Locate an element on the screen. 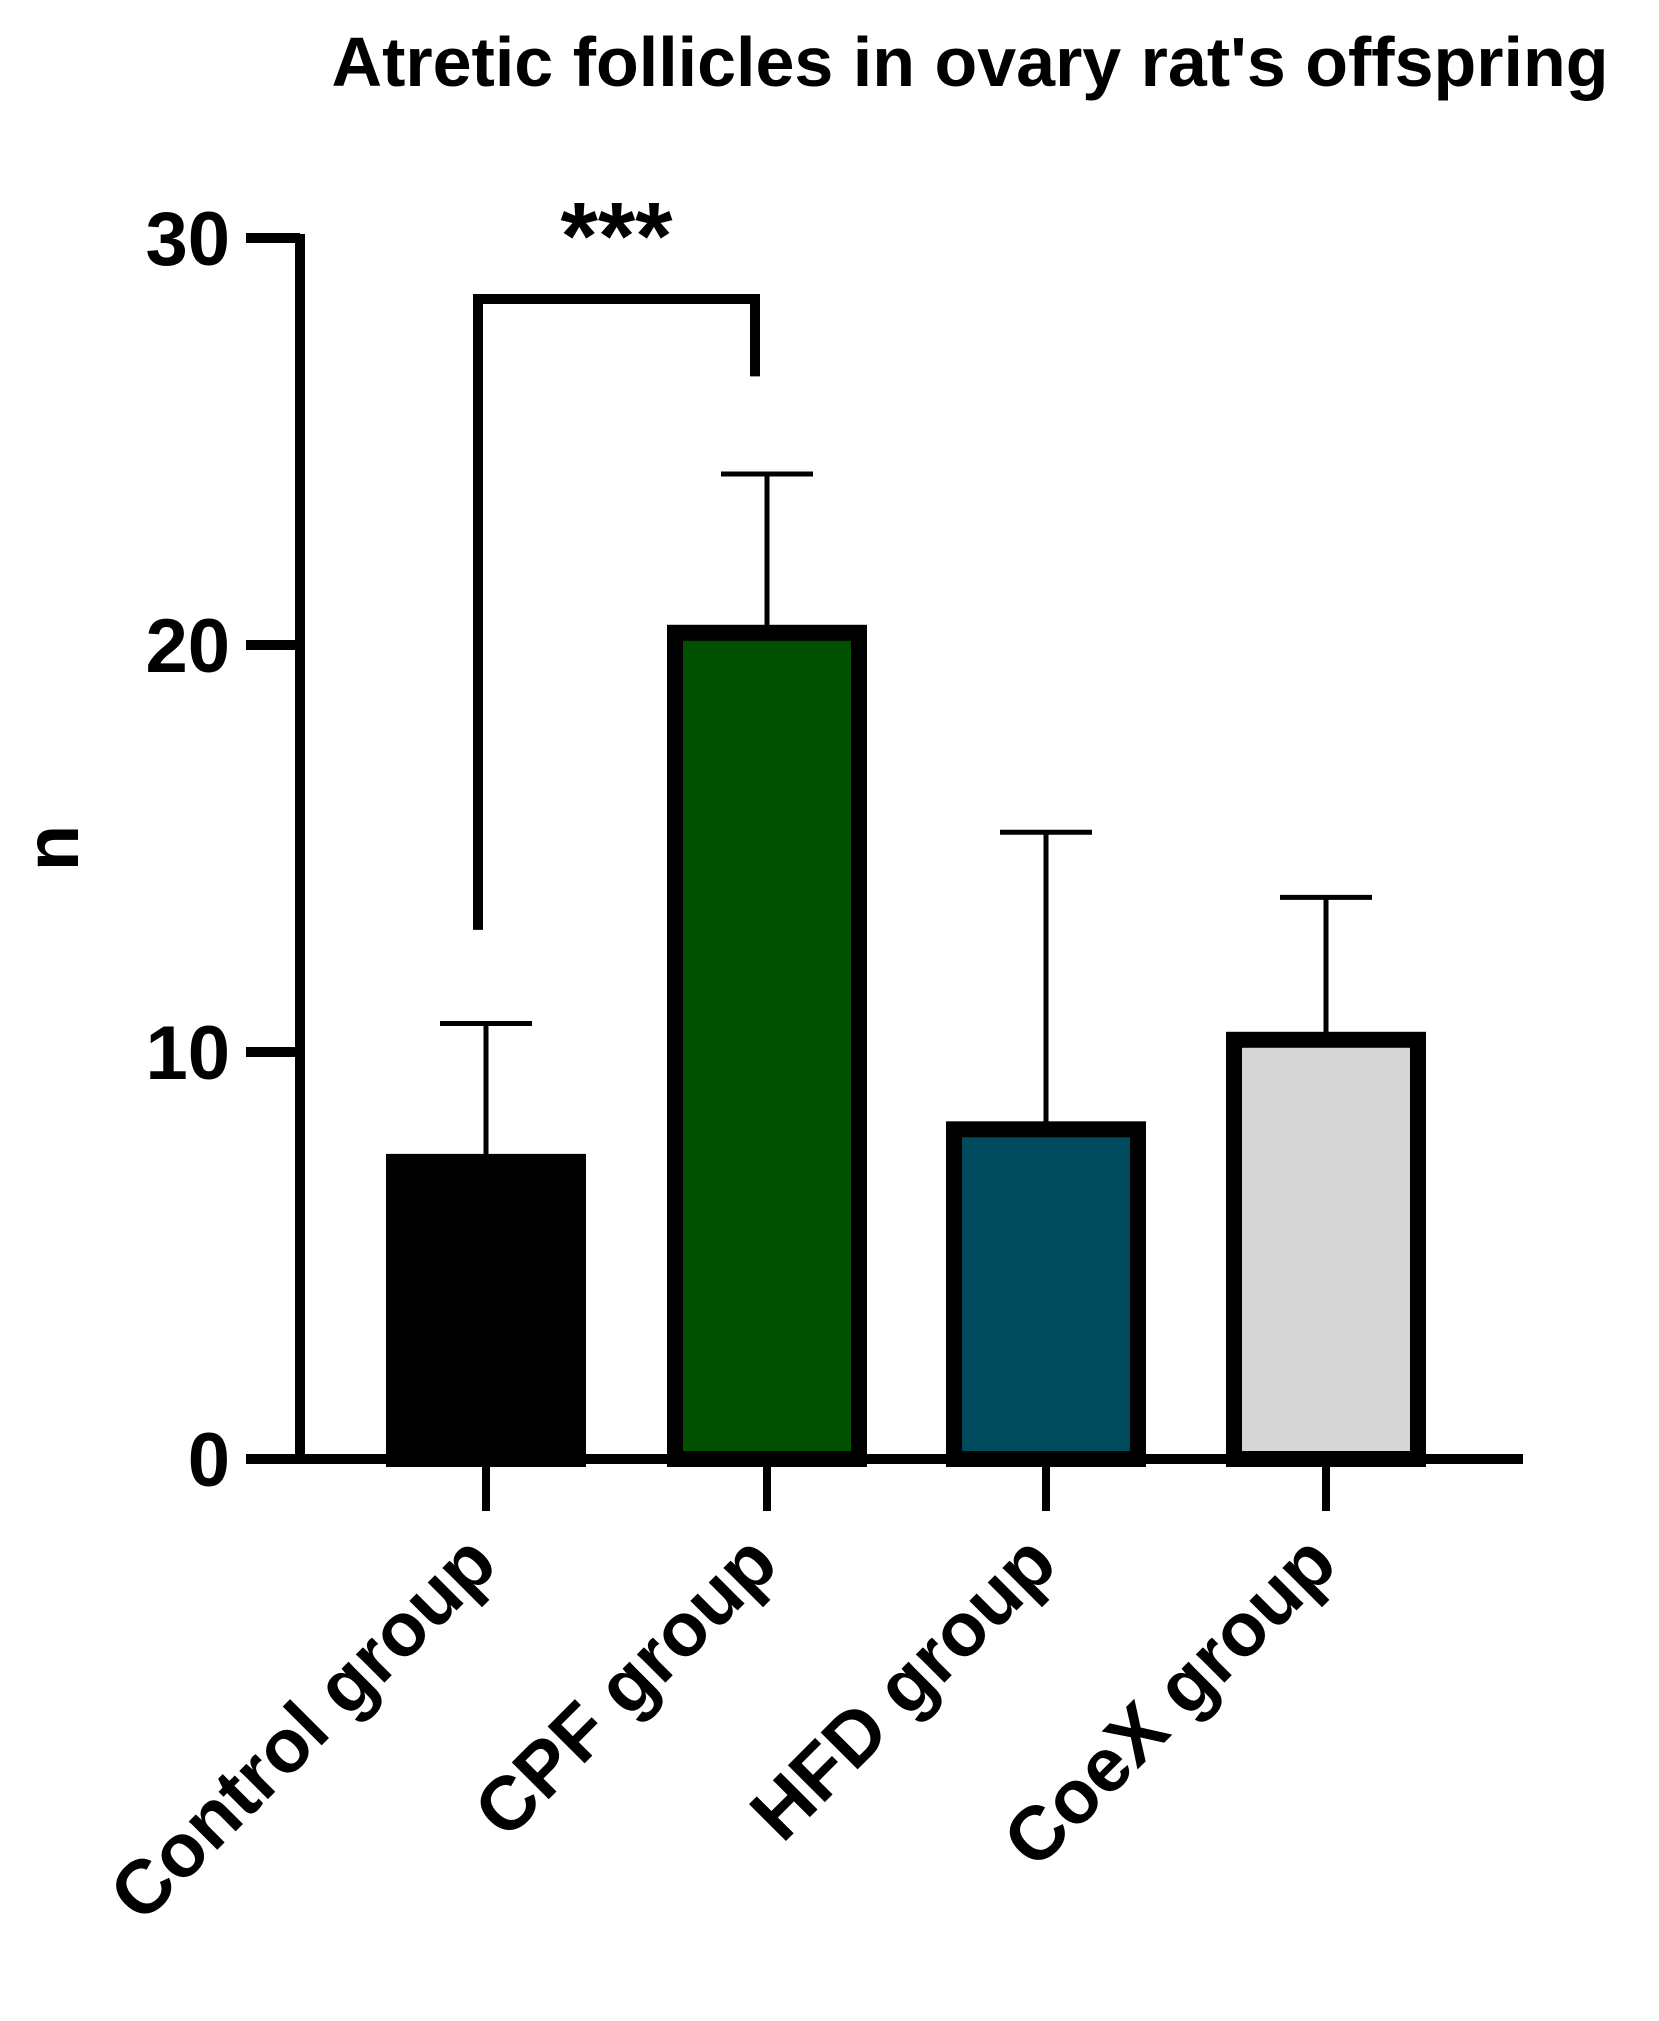 This screenshot has width=1659, height=2021. significance-layer: *** is located at coordinates (616, 556).